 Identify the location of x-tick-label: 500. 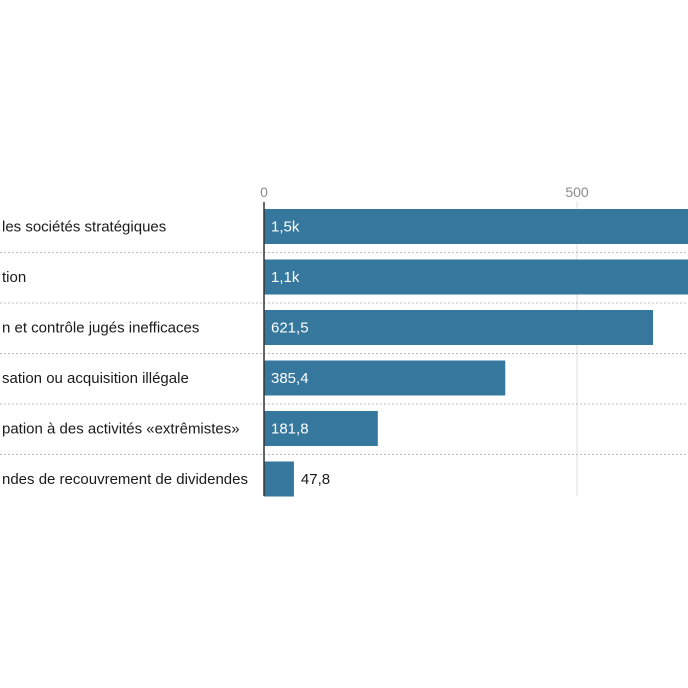
(577, 192).